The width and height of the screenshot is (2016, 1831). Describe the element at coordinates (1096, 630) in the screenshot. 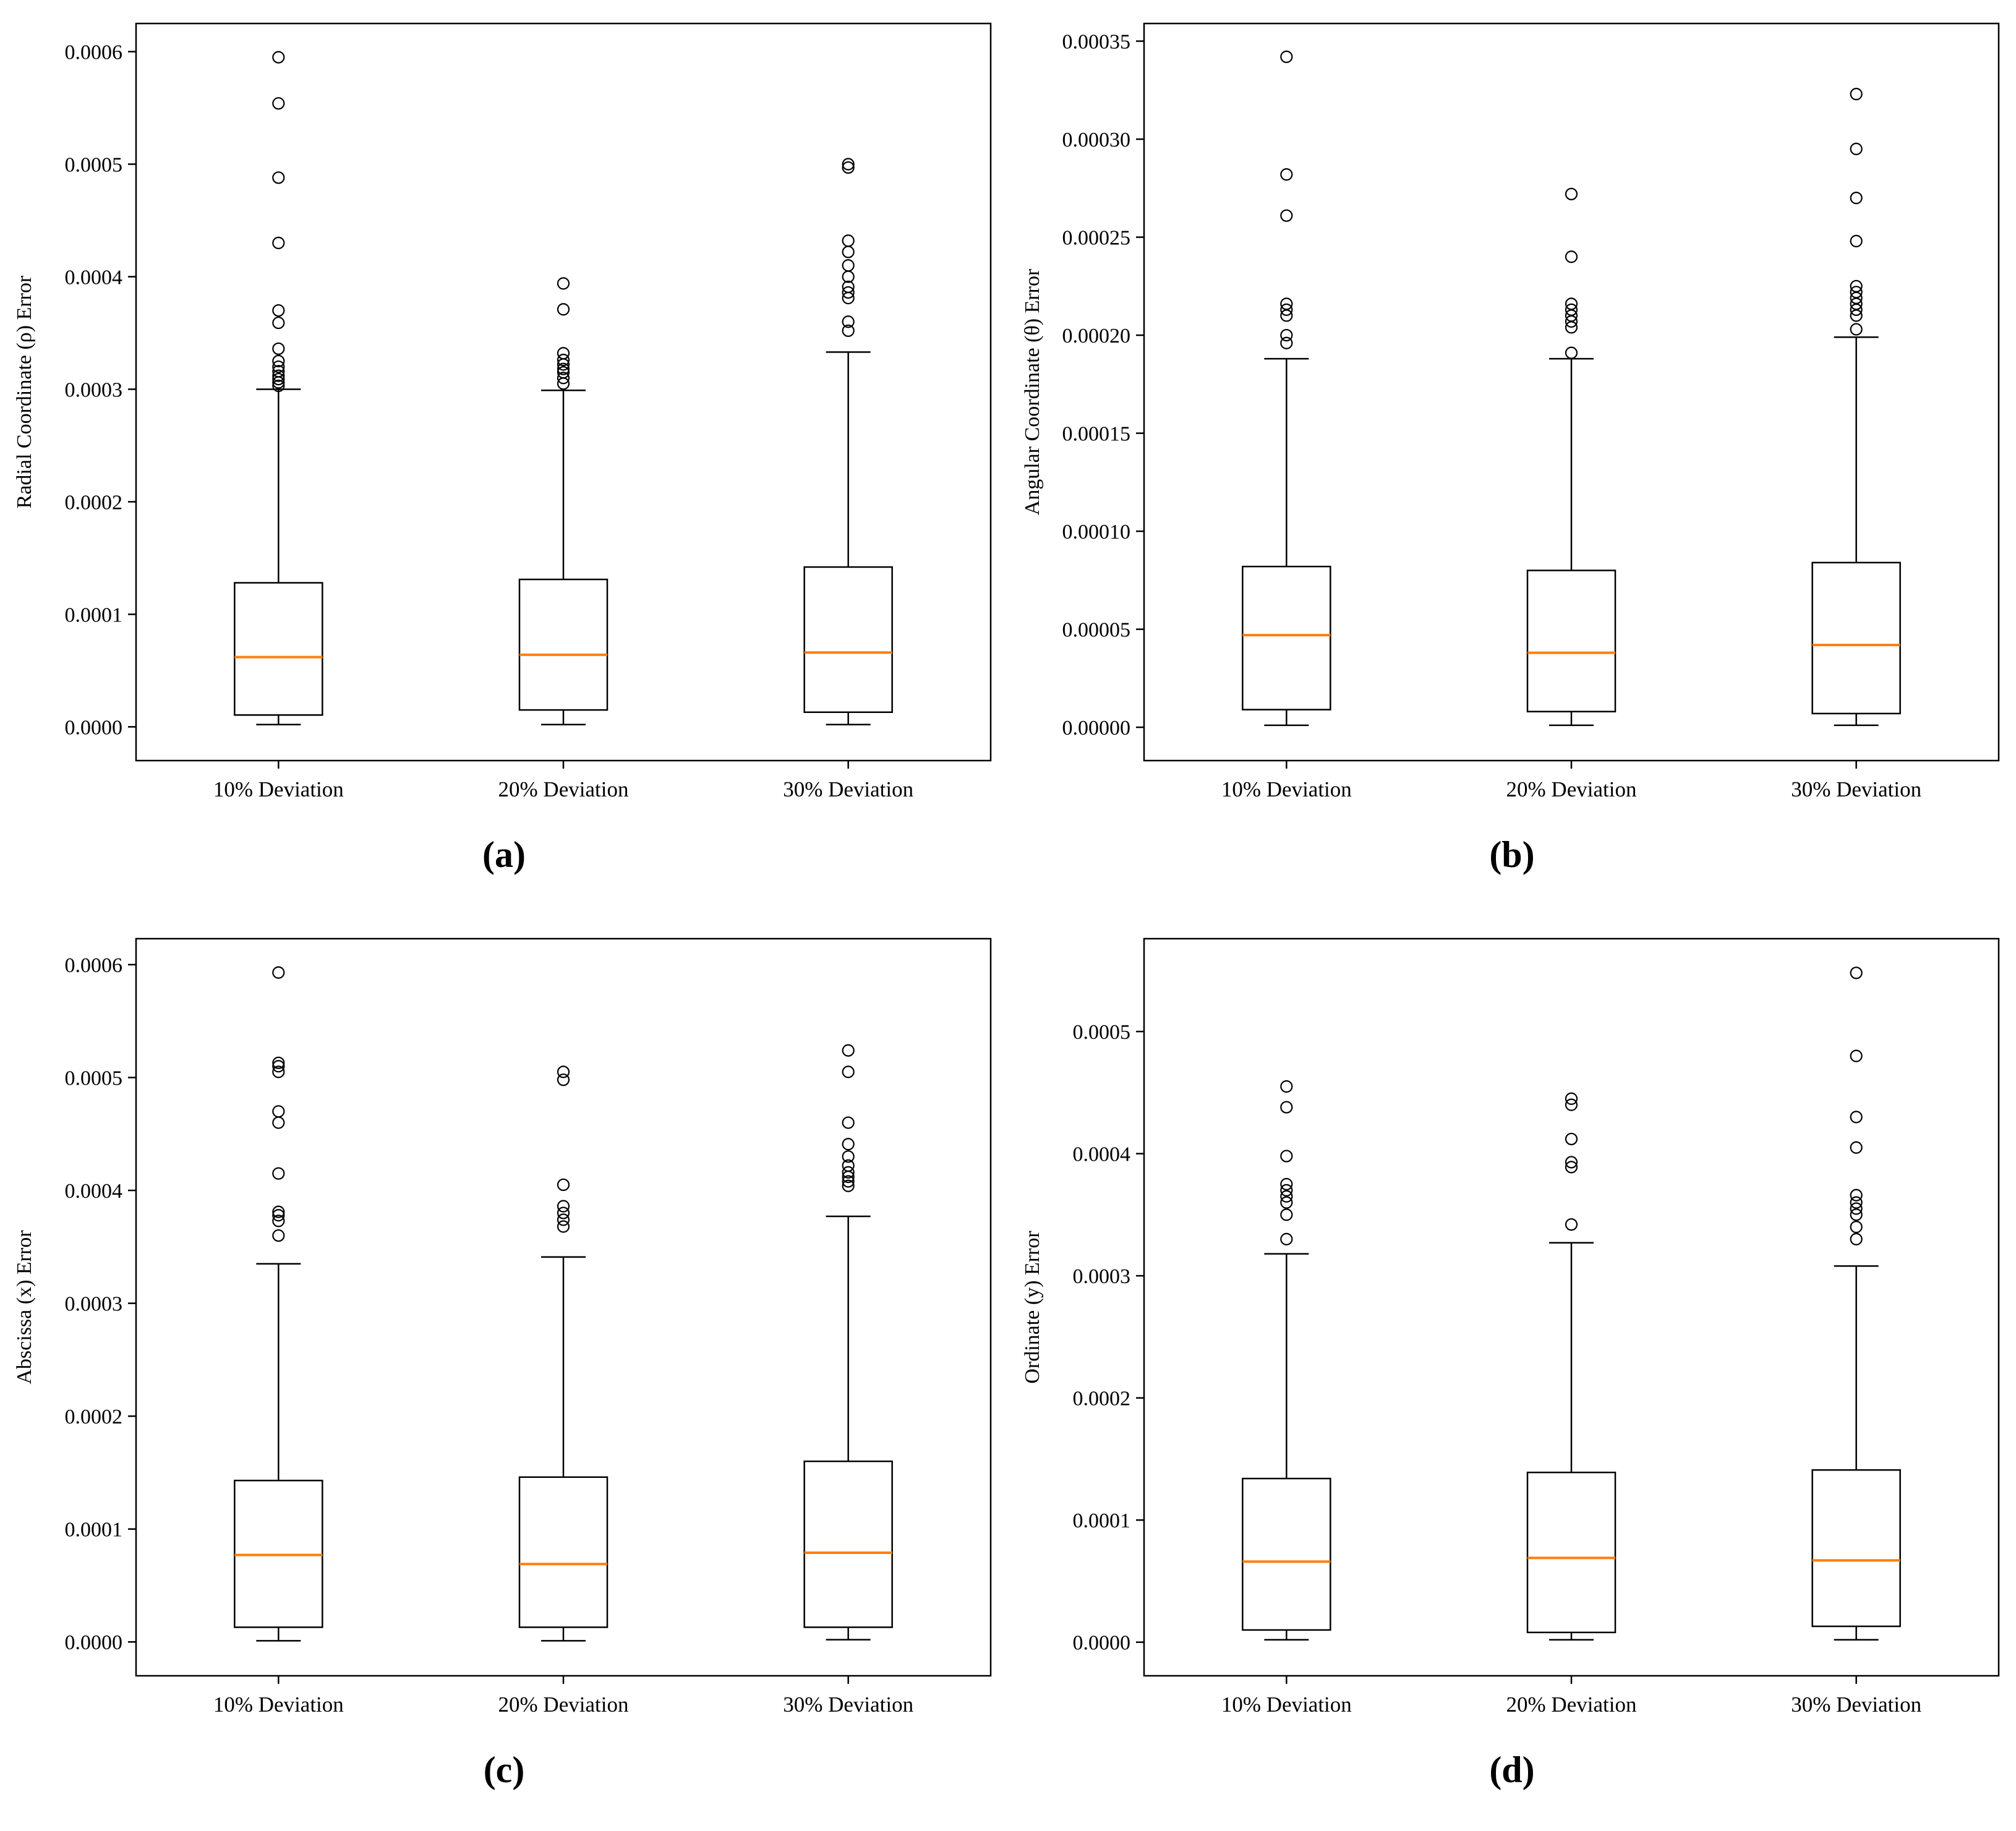

I see `y-tick-label: 0.00005` at that location.